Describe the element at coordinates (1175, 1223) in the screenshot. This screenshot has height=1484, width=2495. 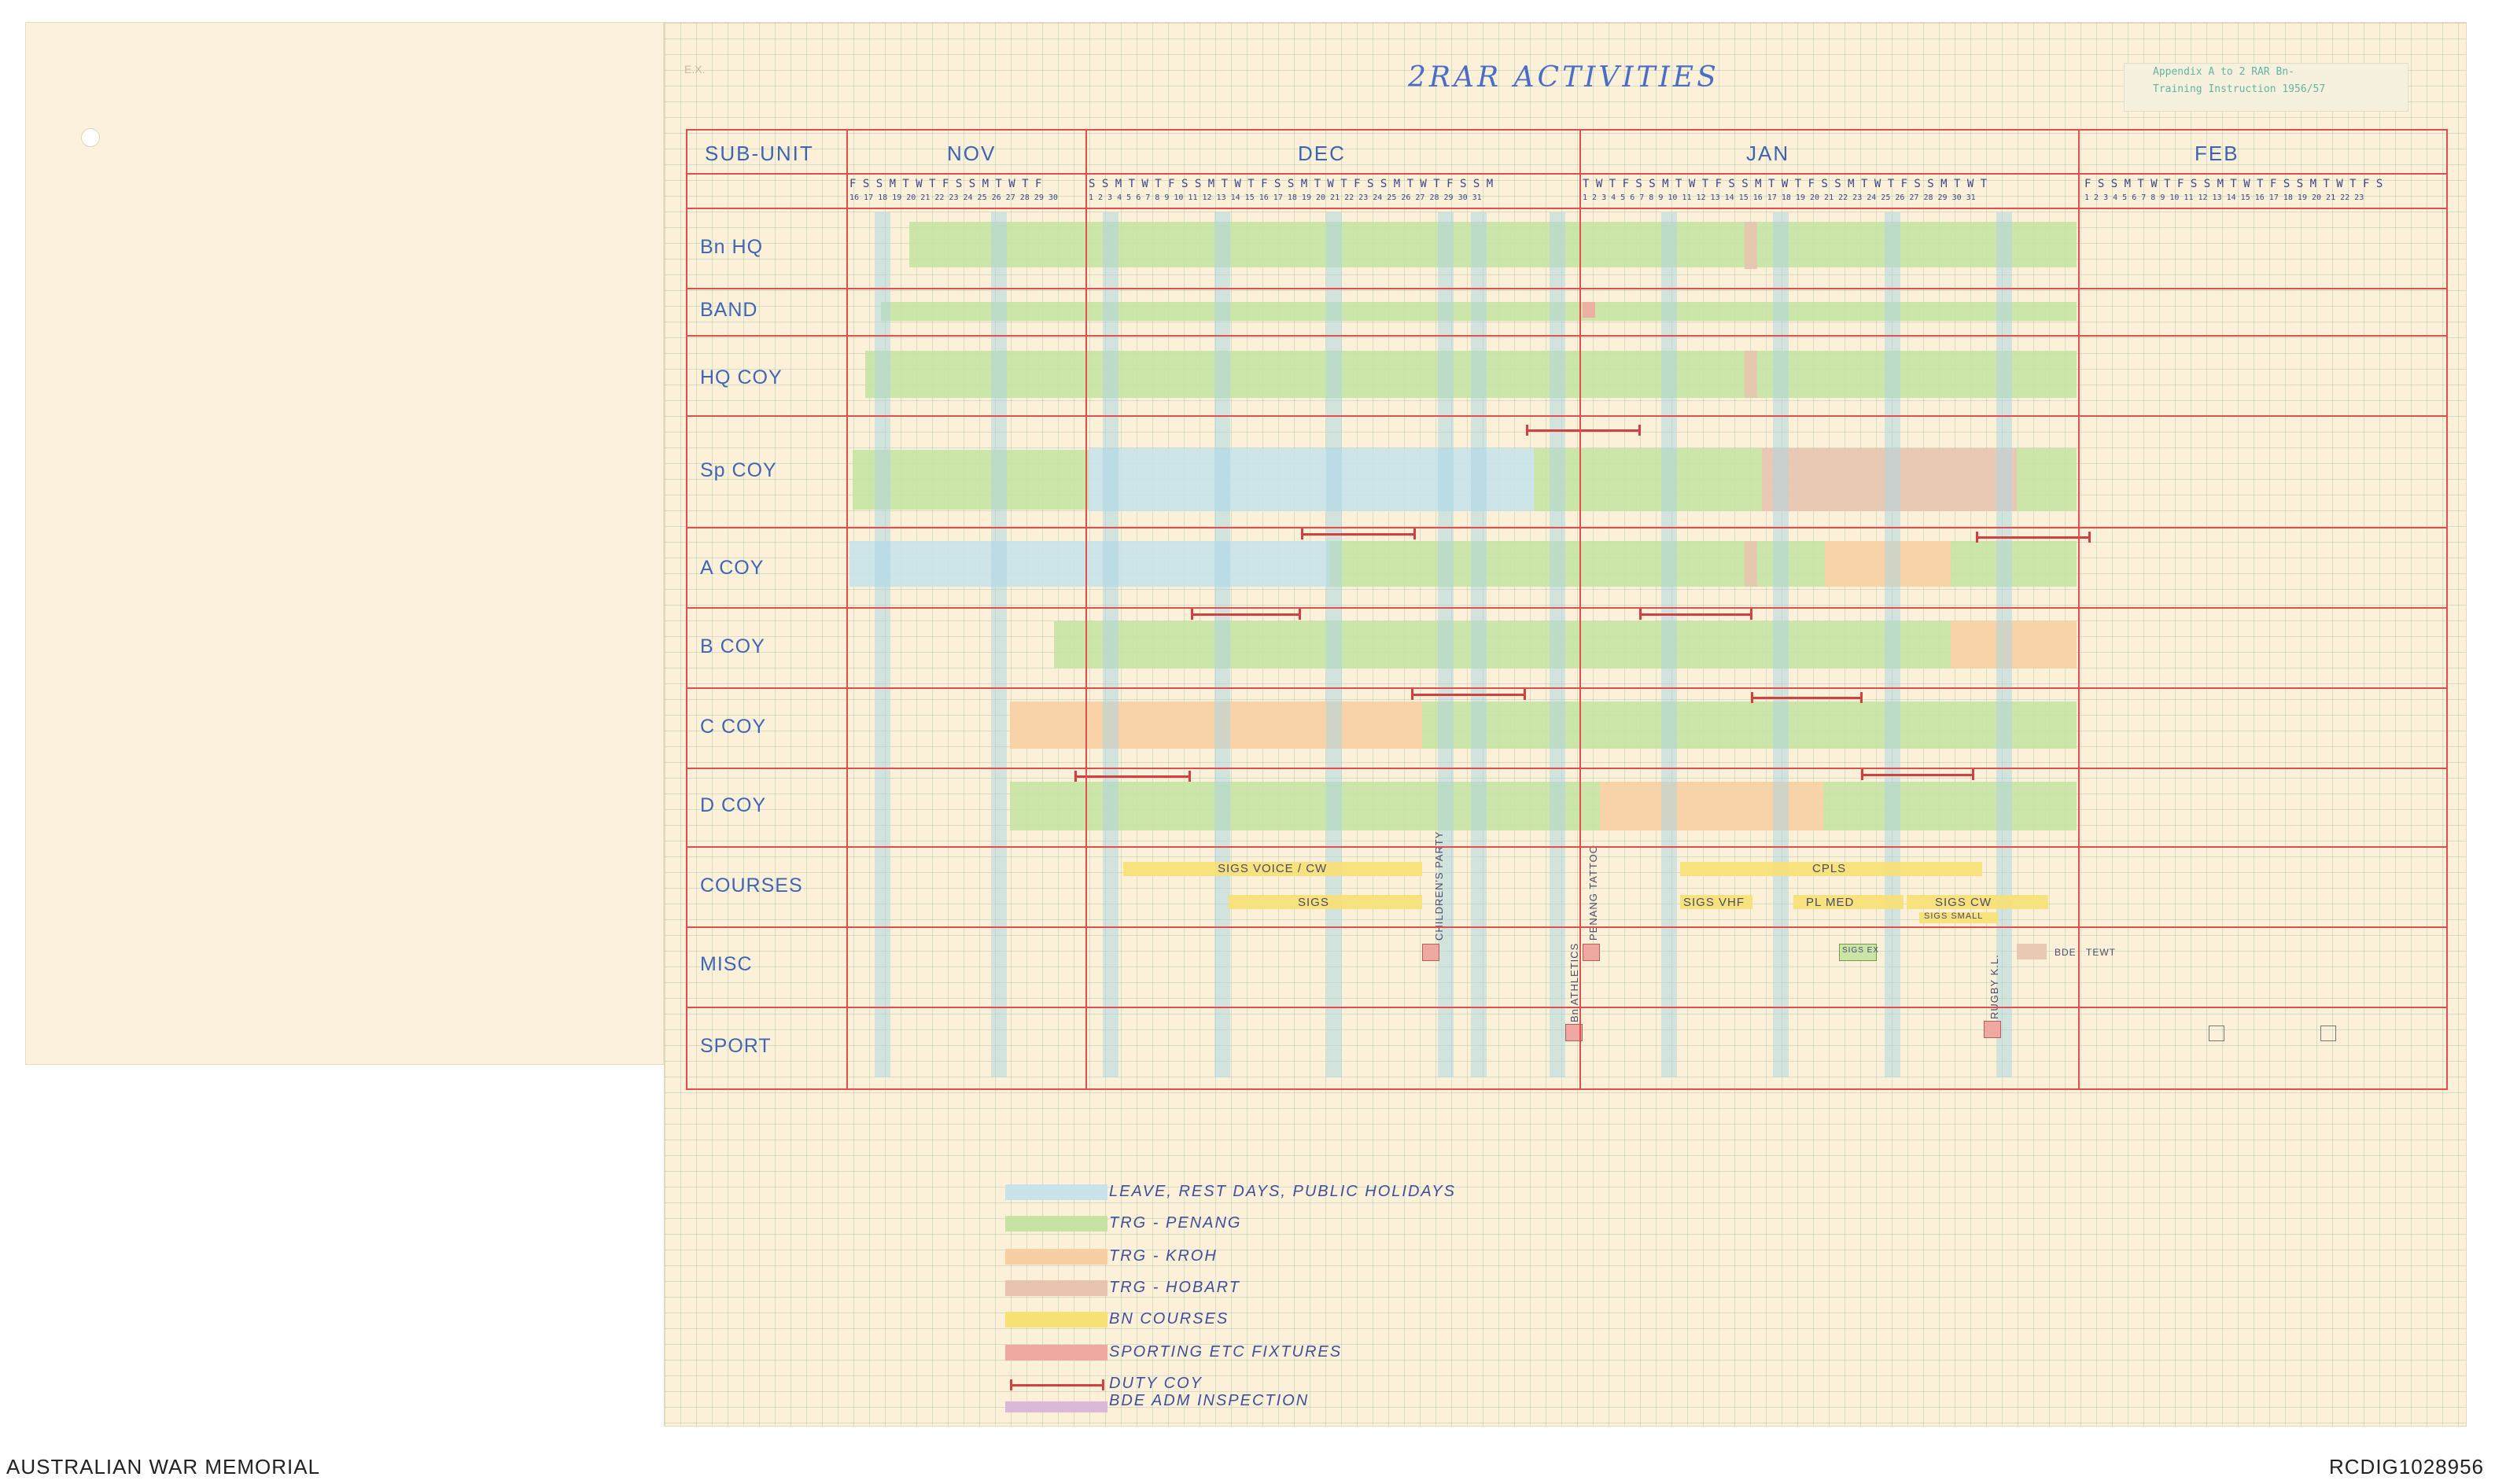
I see `legend-label-penang: TRG - PENANG` at that location.